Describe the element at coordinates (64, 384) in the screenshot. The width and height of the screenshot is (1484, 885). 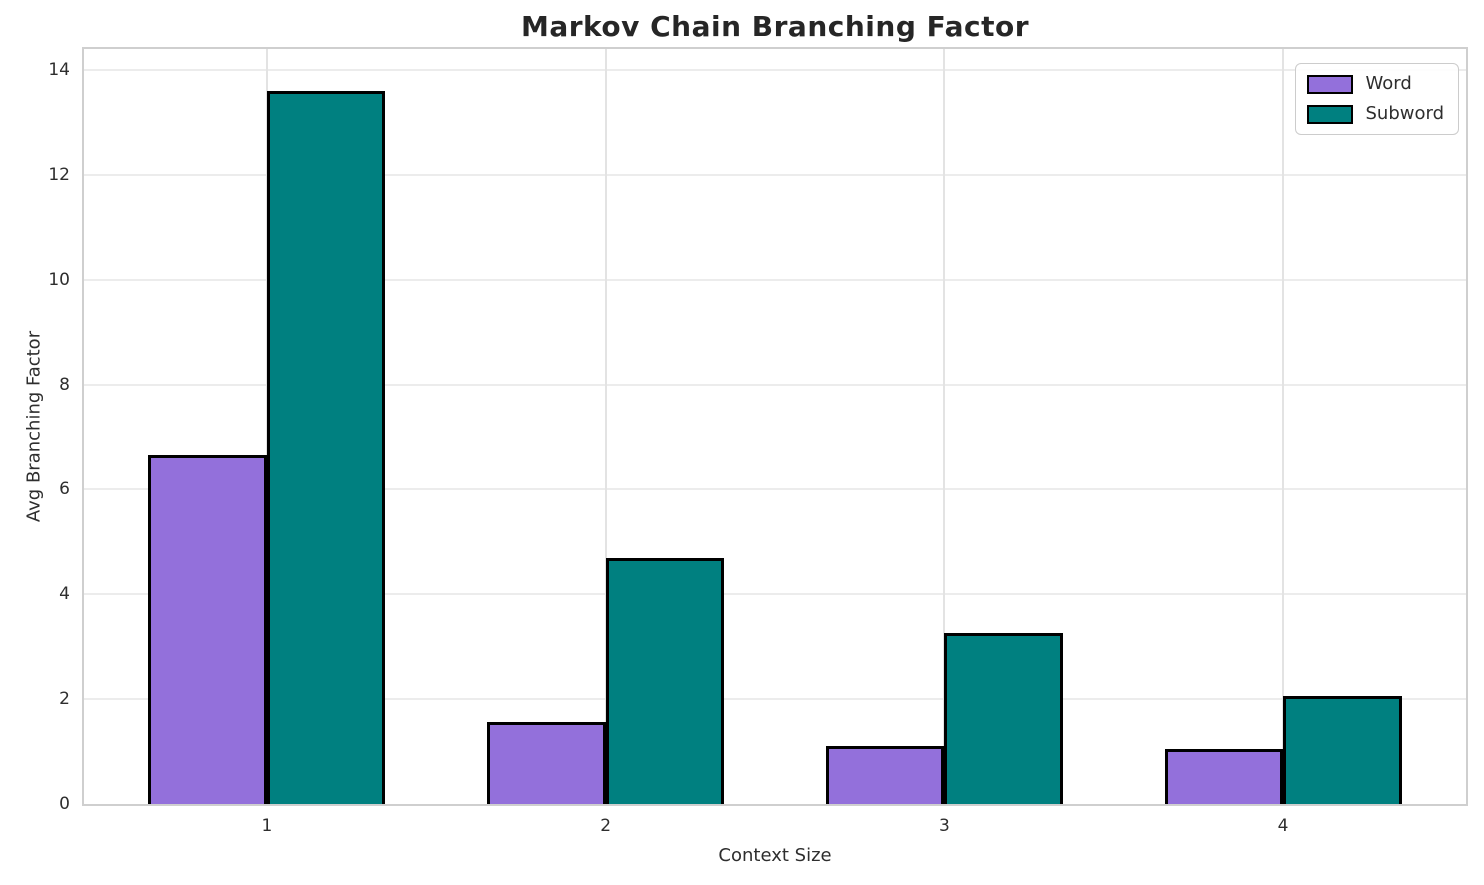
I see `y-tick-label: 8` at that location.